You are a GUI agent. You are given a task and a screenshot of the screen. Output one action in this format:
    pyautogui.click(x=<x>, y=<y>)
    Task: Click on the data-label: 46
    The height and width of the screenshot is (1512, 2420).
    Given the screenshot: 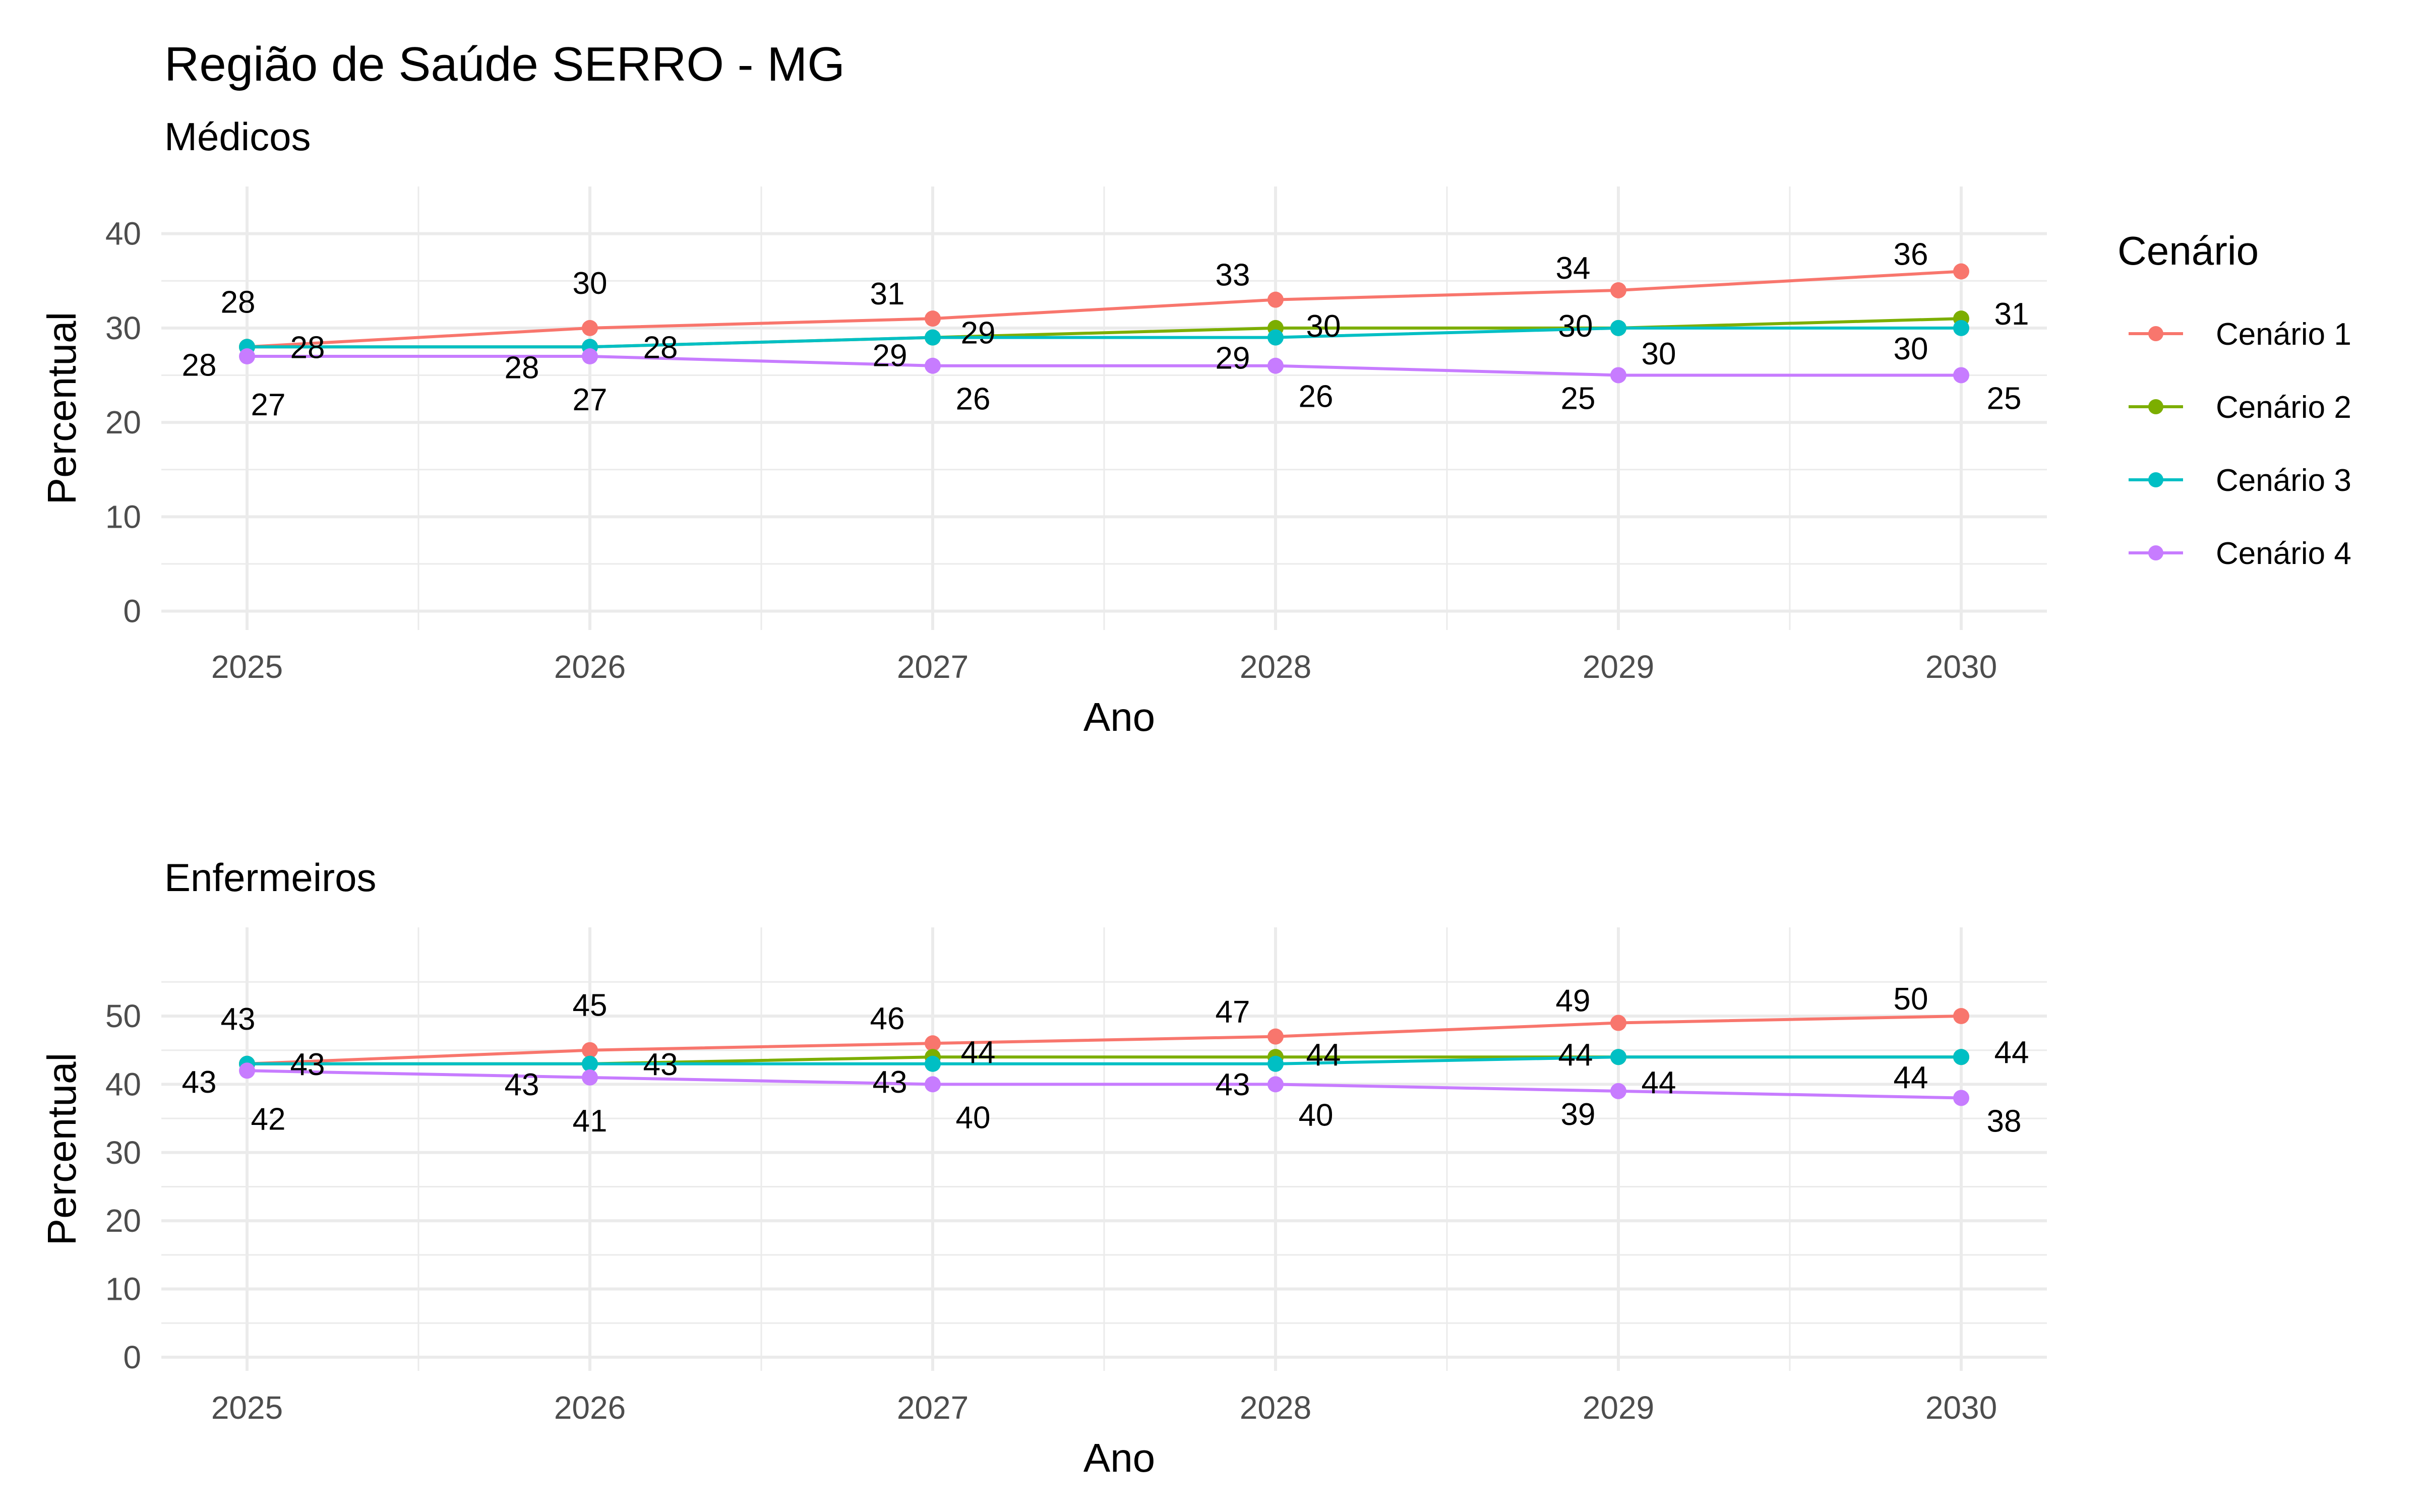 What is the action you would take?
    pyautogui.click(x=887, y=1019)
    